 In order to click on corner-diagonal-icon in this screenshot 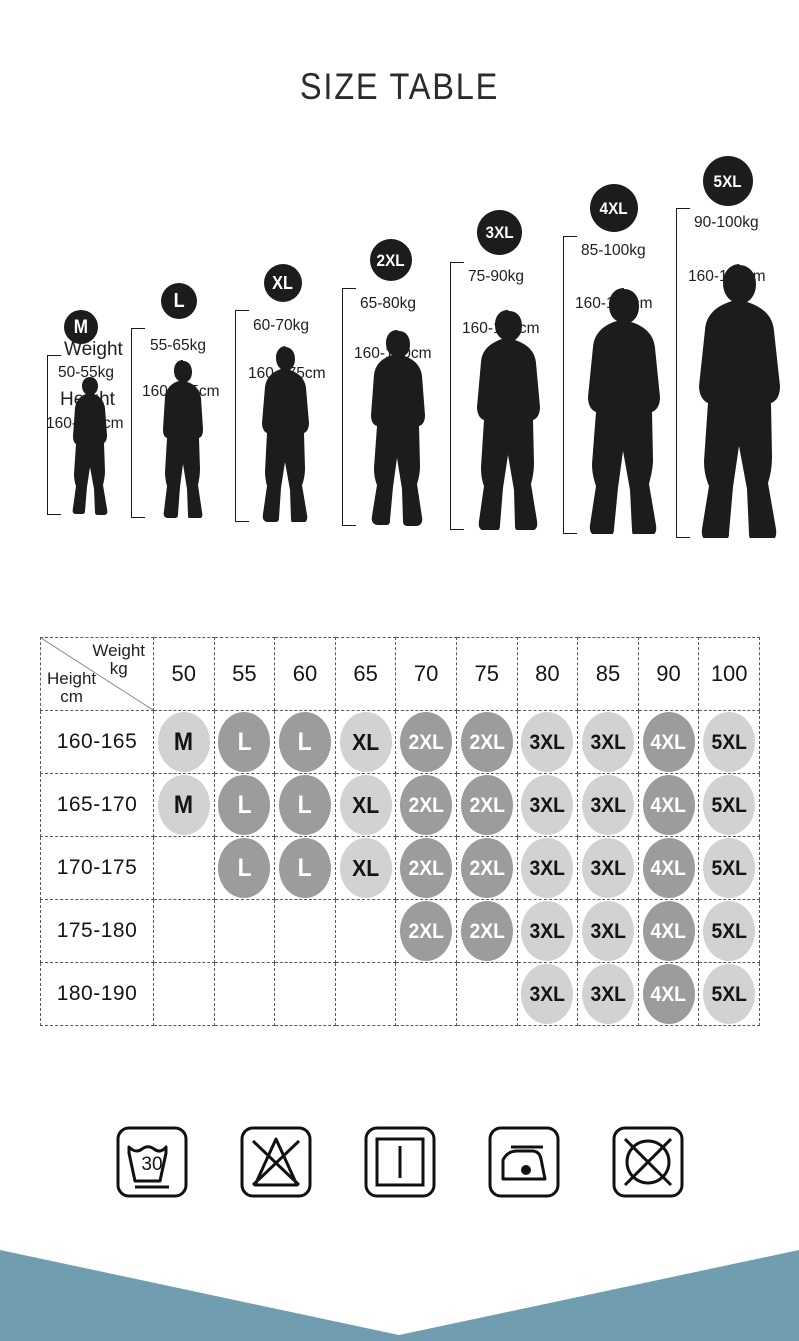, I will do `click(97, 674)`.